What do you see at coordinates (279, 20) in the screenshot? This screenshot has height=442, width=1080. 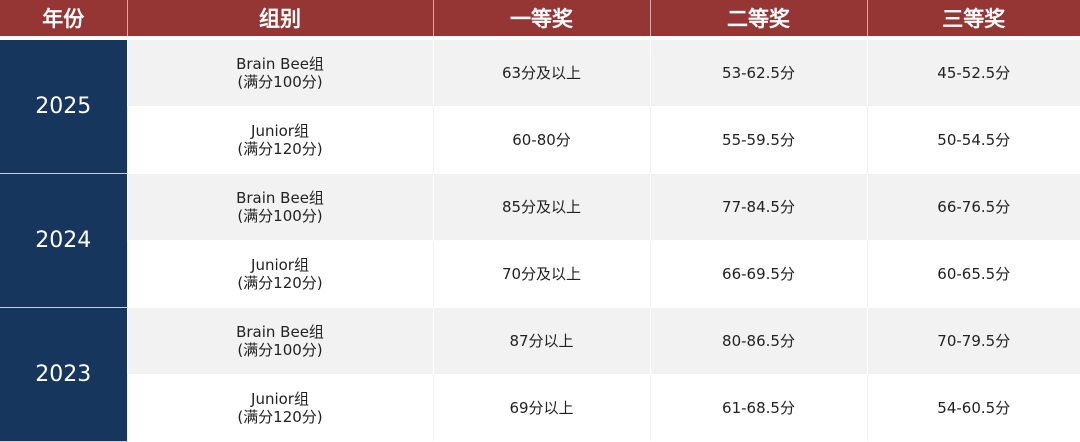 I see `header-group: 组别` at bounding box center [279, 20].